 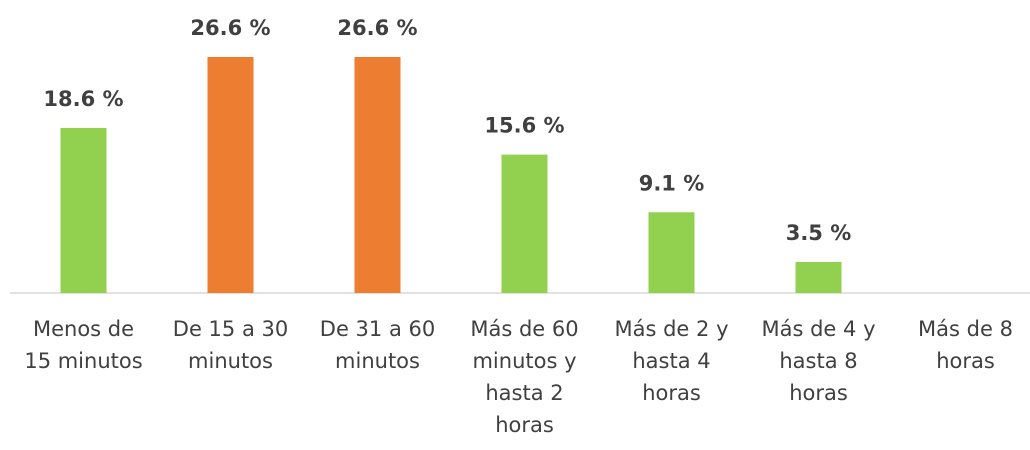 What do you see at coordinates (672, 183) in the screenshot?
I see `value-label: 9.1 %` at bounding box center [672, 183].